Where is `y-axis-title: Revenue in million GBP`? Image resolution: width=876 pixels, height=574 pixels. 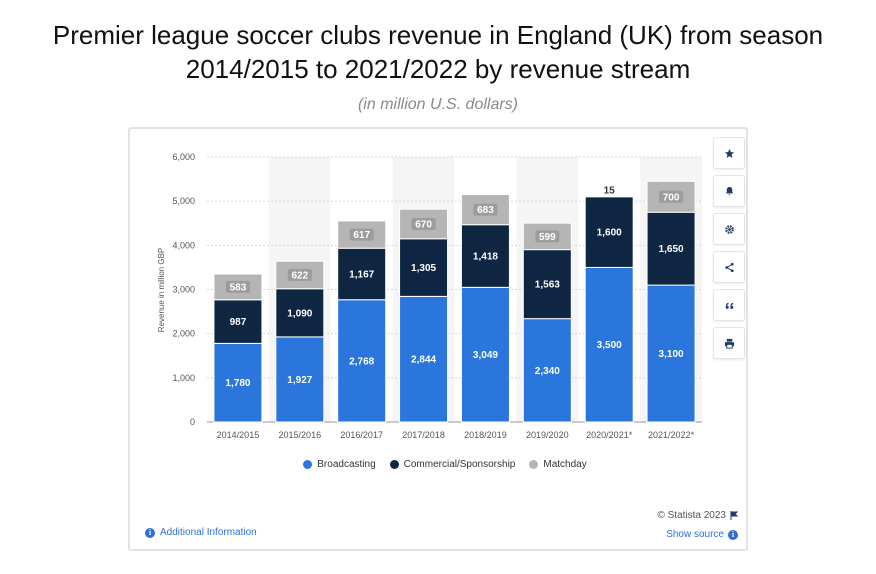
y-axis-title: Revenue in million GBP is located at coordinates (161, 290).